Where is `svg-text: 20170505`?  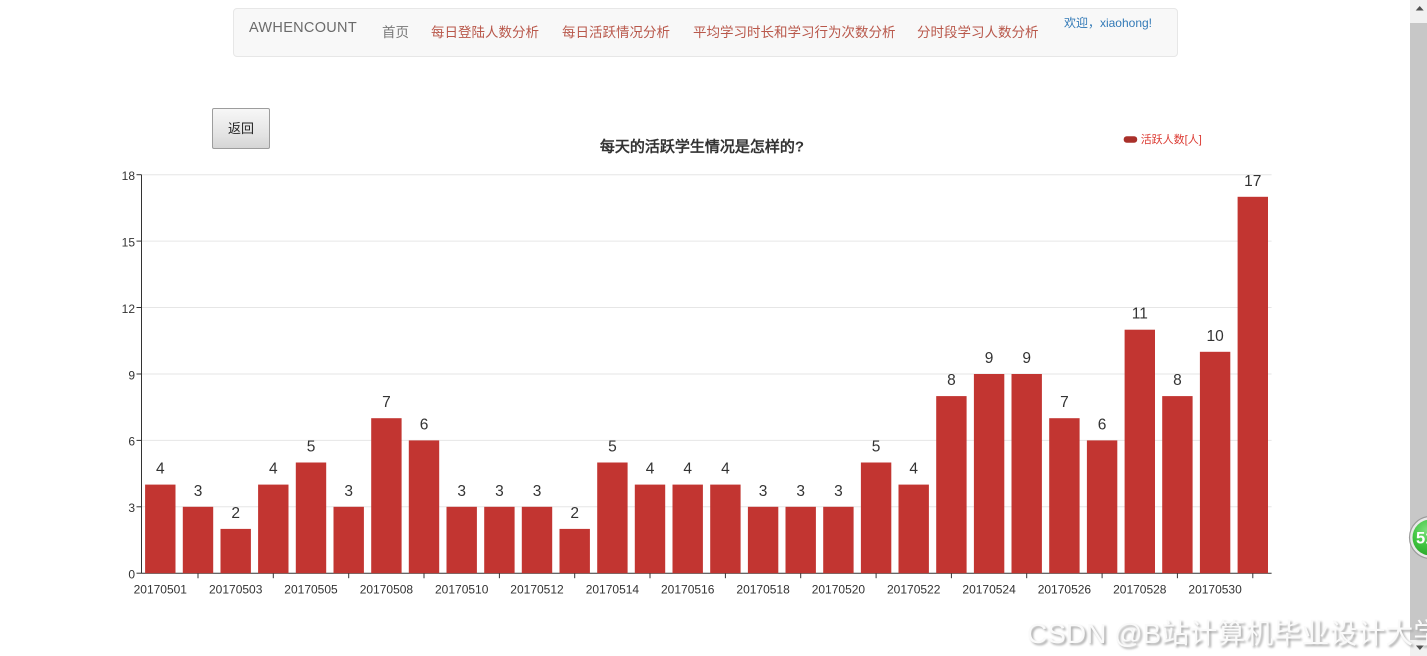
svg-text: 20170505 is located at coordinates (311, 590).